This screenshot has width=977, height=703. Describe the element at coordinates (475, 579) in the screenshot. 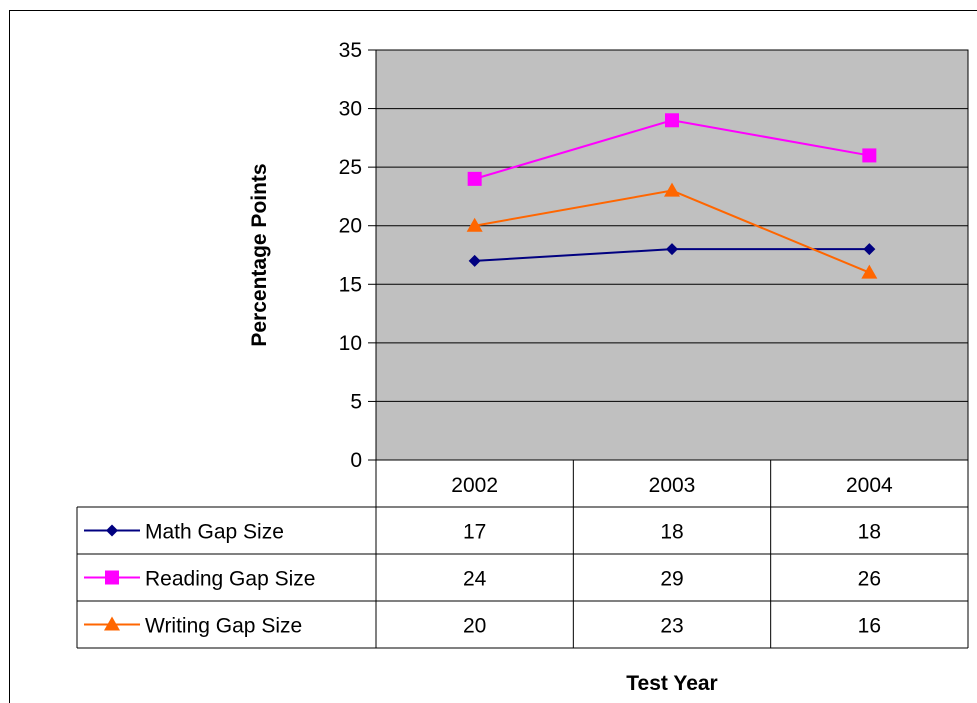

I see `data-table-value: 24` at that location.